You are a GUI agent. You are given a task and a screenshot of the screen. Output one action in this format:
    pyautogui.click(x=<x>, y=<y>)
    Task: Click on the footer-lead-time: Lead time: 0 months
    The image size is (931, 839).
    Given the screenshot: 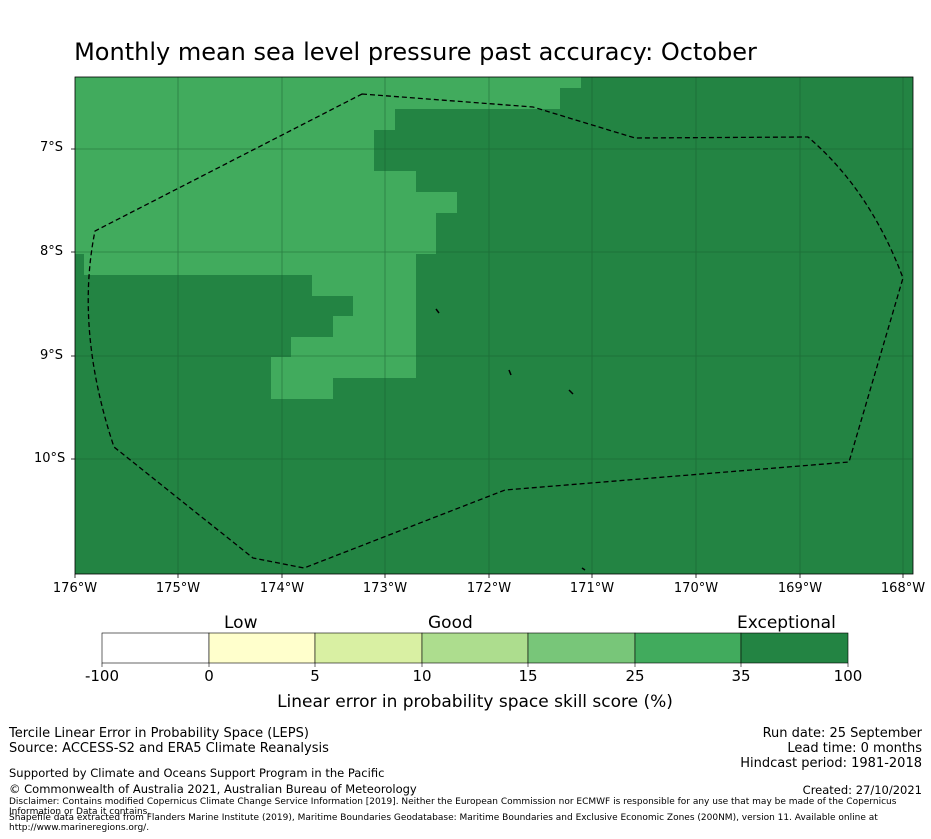 What is the action you would take?
    pyautogui.click(x=854, y=748)
    